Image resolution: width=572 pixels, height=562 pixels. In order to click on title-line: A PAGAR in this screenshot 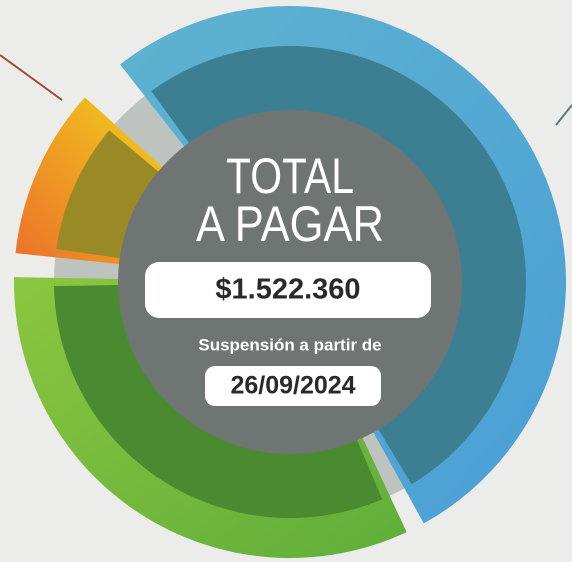, I will do `click(290, 224)`.